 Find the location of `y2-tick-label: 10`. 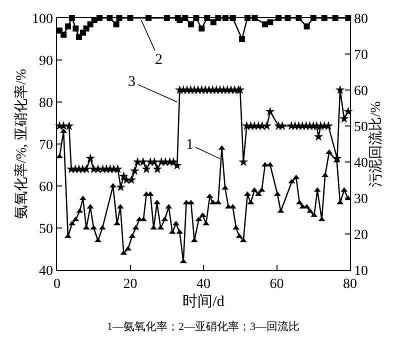

y2-tick-label: 10 is located at coordinates (361, 271).